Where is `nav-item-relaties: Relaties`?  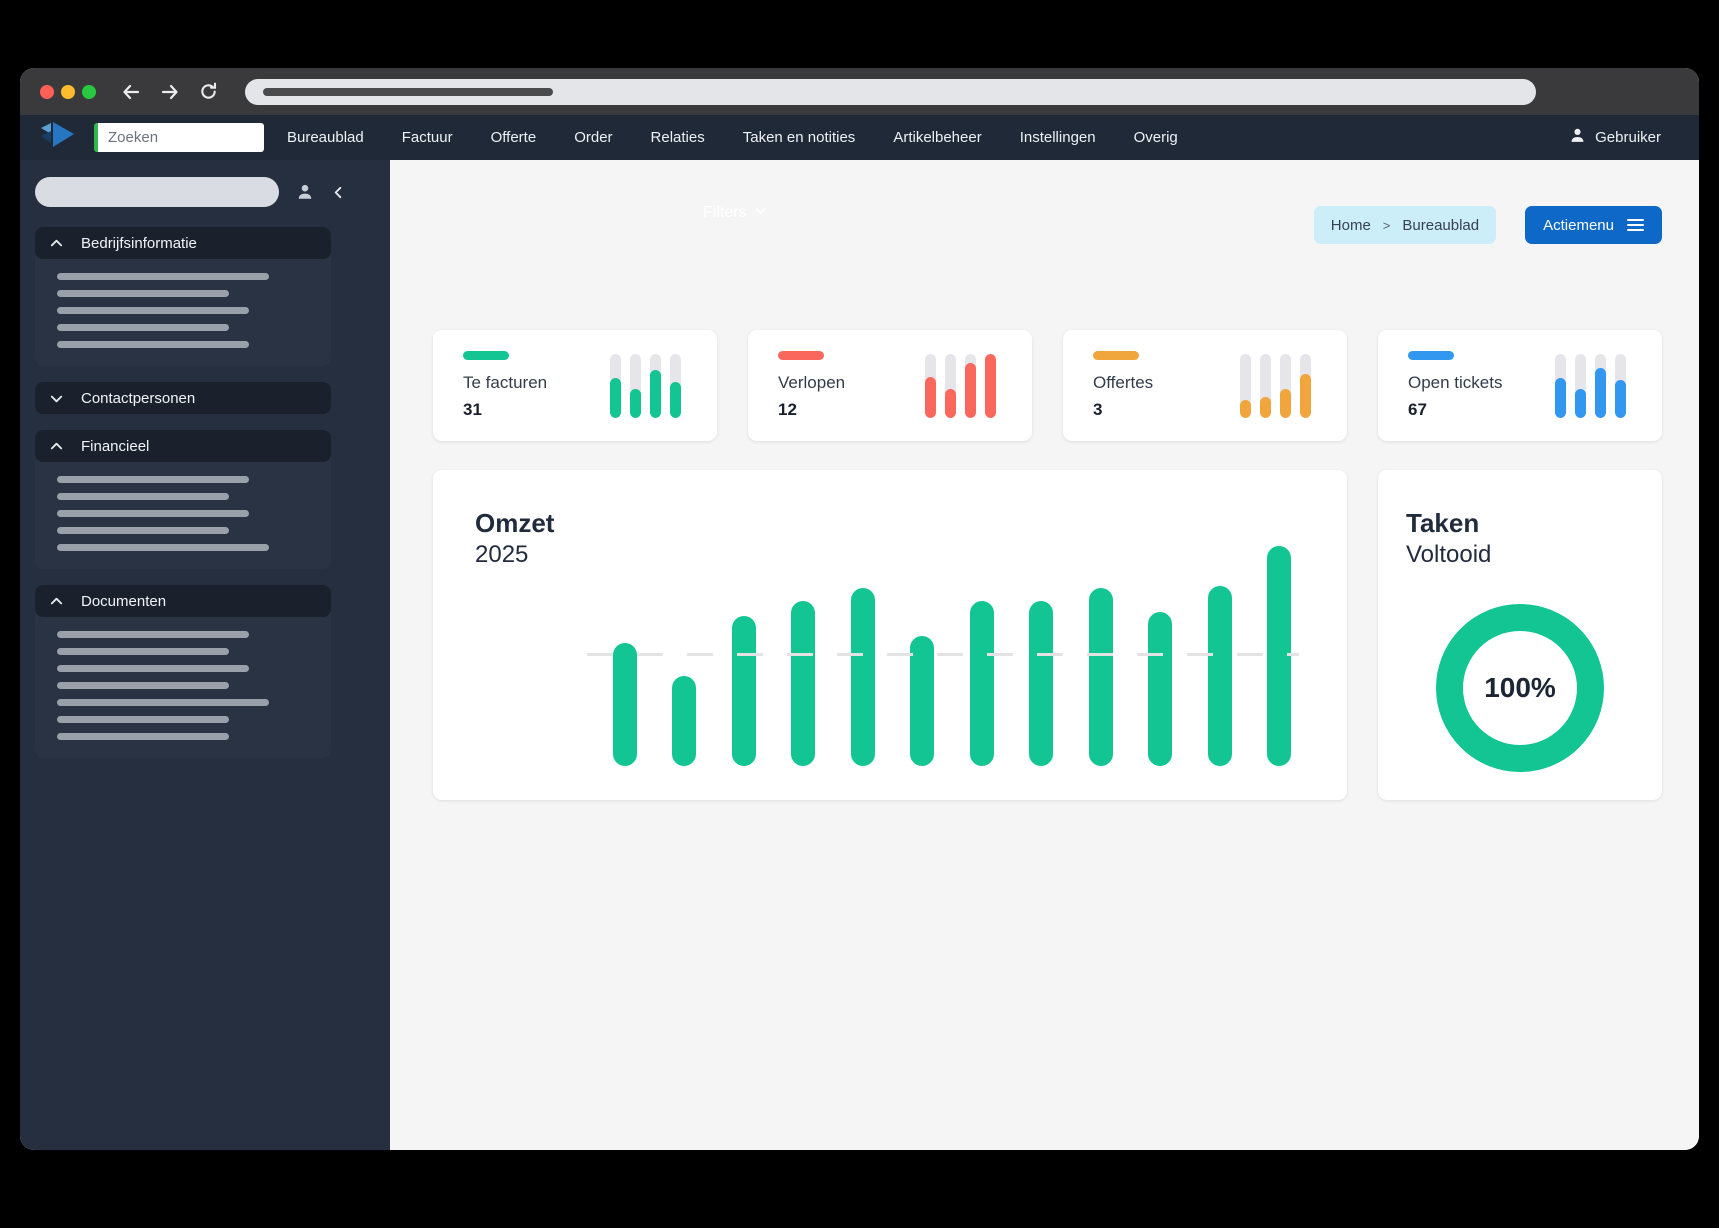 nav-item-relaties: Relaties is located at coordinates (677, 137).